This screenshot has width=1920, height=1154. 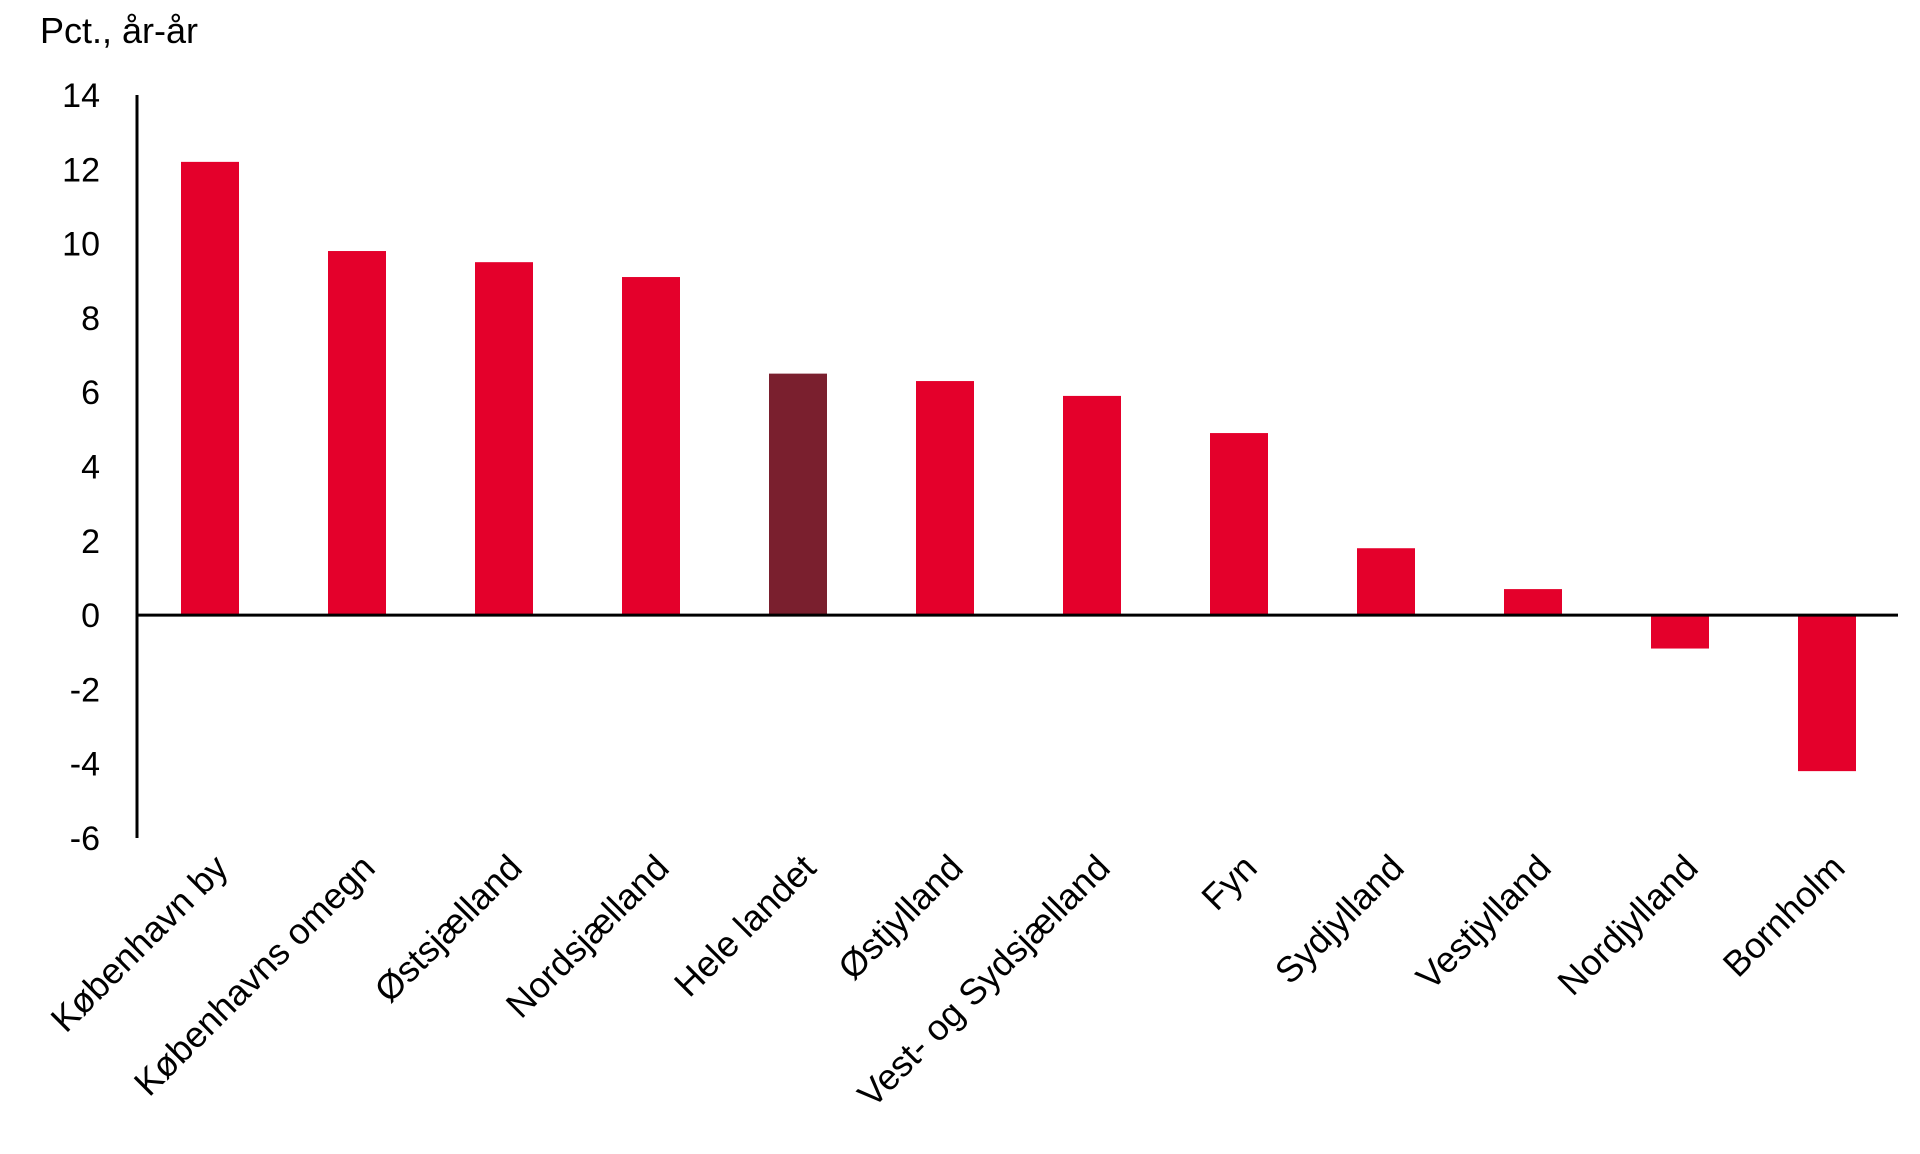 I want to click on y-tick-label: -4, so click(x=85, y=765).